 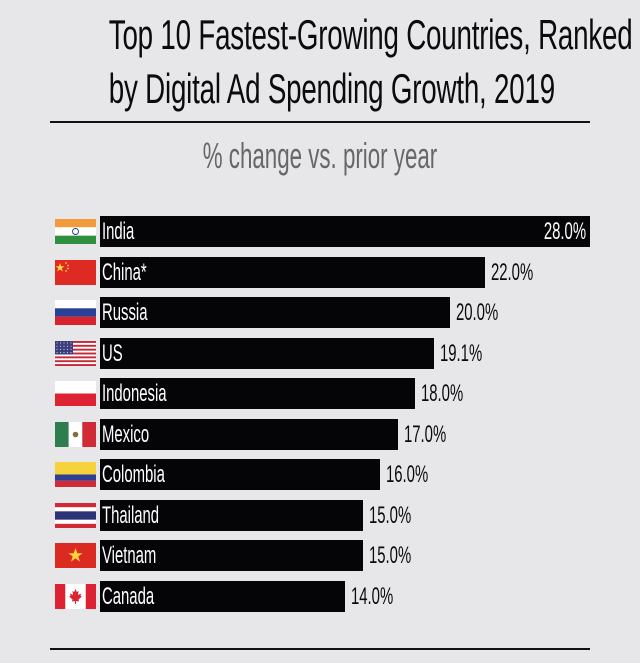 What do you see at coordinates (75, 596) in the screenshot?
I see `canada-flag-icon` at bounding box center [75, 596].